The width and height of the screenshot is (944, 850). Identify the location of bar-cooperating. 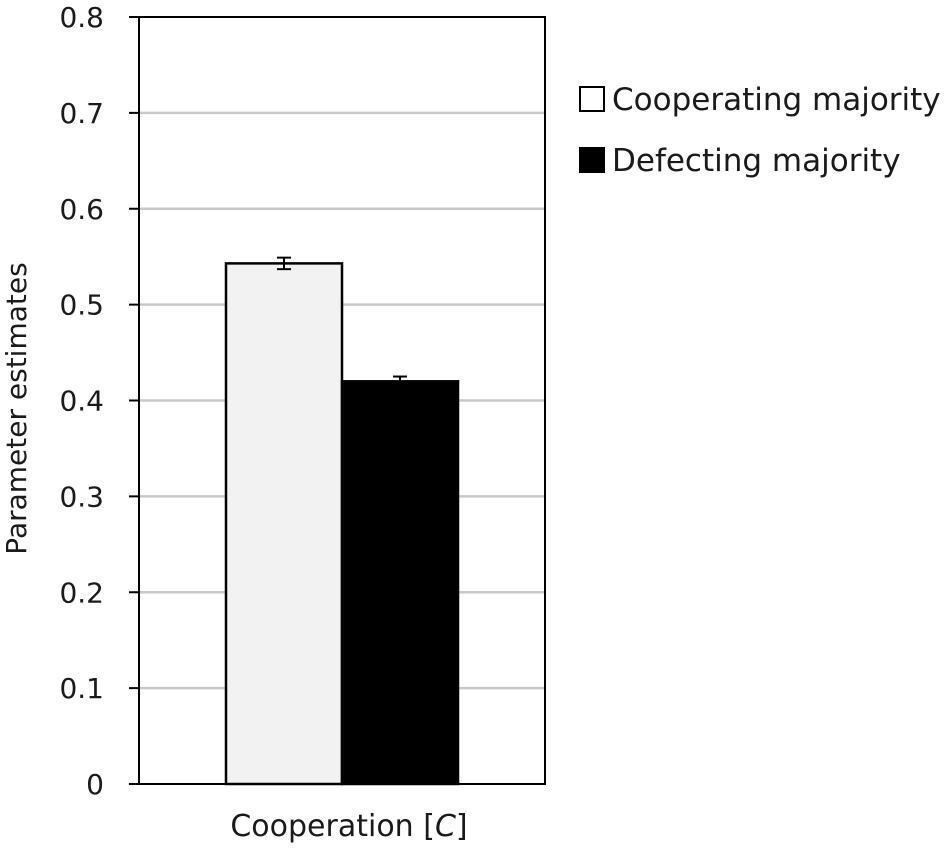
(284, 524).